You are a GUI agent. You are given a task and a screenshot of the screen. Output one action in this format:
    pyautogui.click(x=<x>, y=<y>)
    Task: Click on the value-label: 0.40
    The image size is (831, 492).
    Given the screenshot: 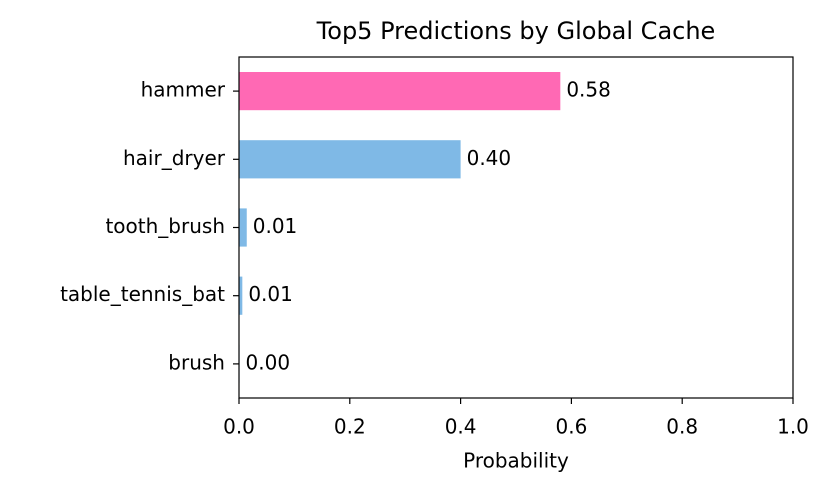 What is the action you would take?
    pyautogui.click(x=489, y=158)
    